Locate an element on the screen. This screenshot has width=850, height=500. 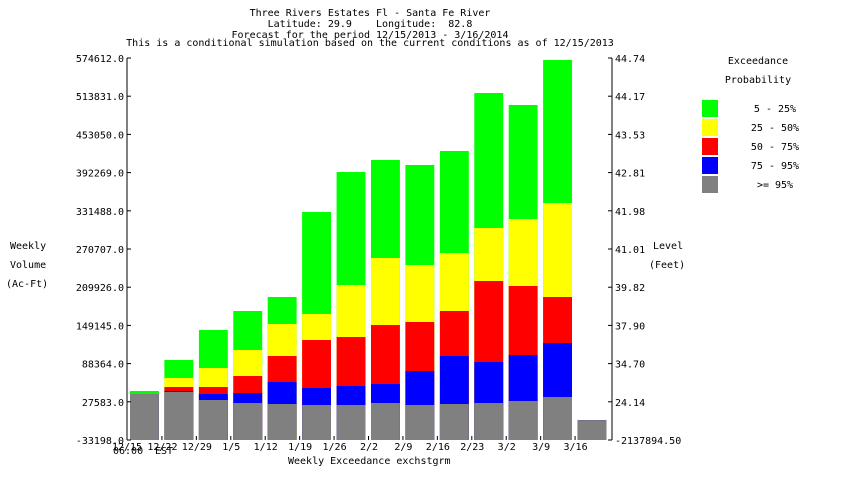
legend-label: 5 - 25% is located at coordinates (775, 109).